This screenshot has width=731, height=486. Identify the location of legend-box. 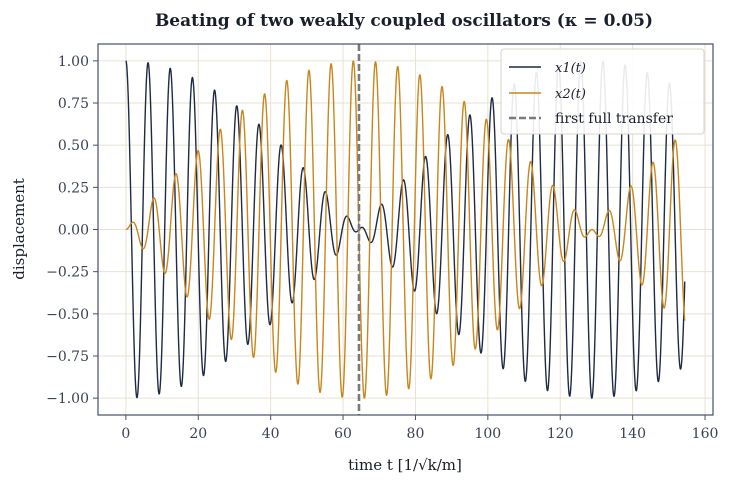
(602, 91).